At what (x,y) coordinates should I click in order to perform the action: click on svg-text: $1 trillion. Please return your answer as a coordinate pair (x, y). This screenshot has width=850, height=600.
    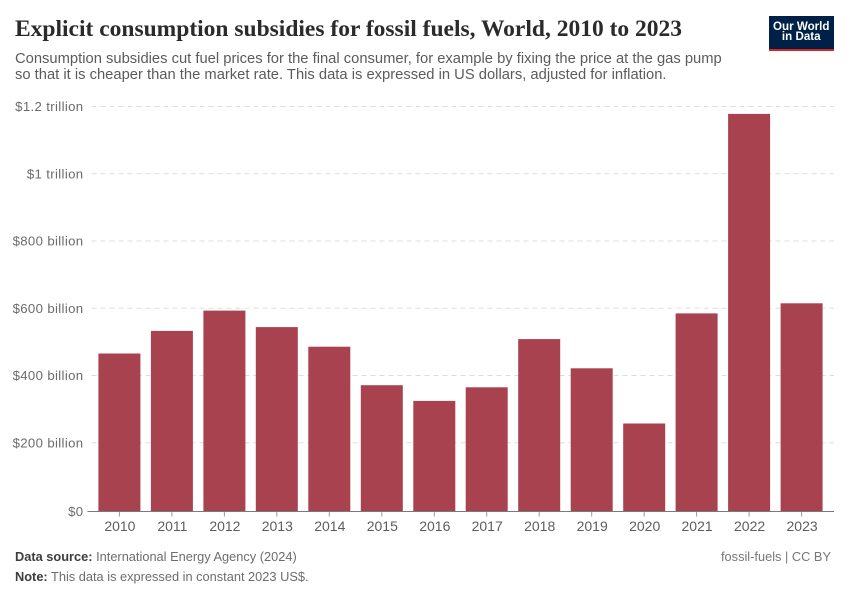
    Looking at the image, I should click on (55, 173).